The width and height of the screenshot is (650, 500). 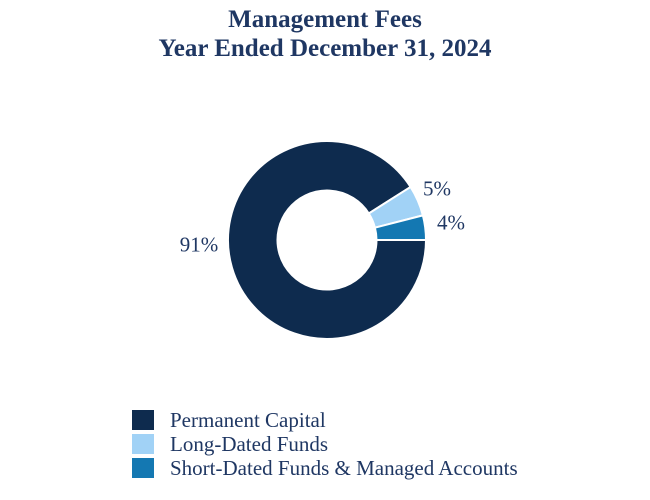 I want to click on legend-swatch-short-dated-funds, so click(x=143, y=468).